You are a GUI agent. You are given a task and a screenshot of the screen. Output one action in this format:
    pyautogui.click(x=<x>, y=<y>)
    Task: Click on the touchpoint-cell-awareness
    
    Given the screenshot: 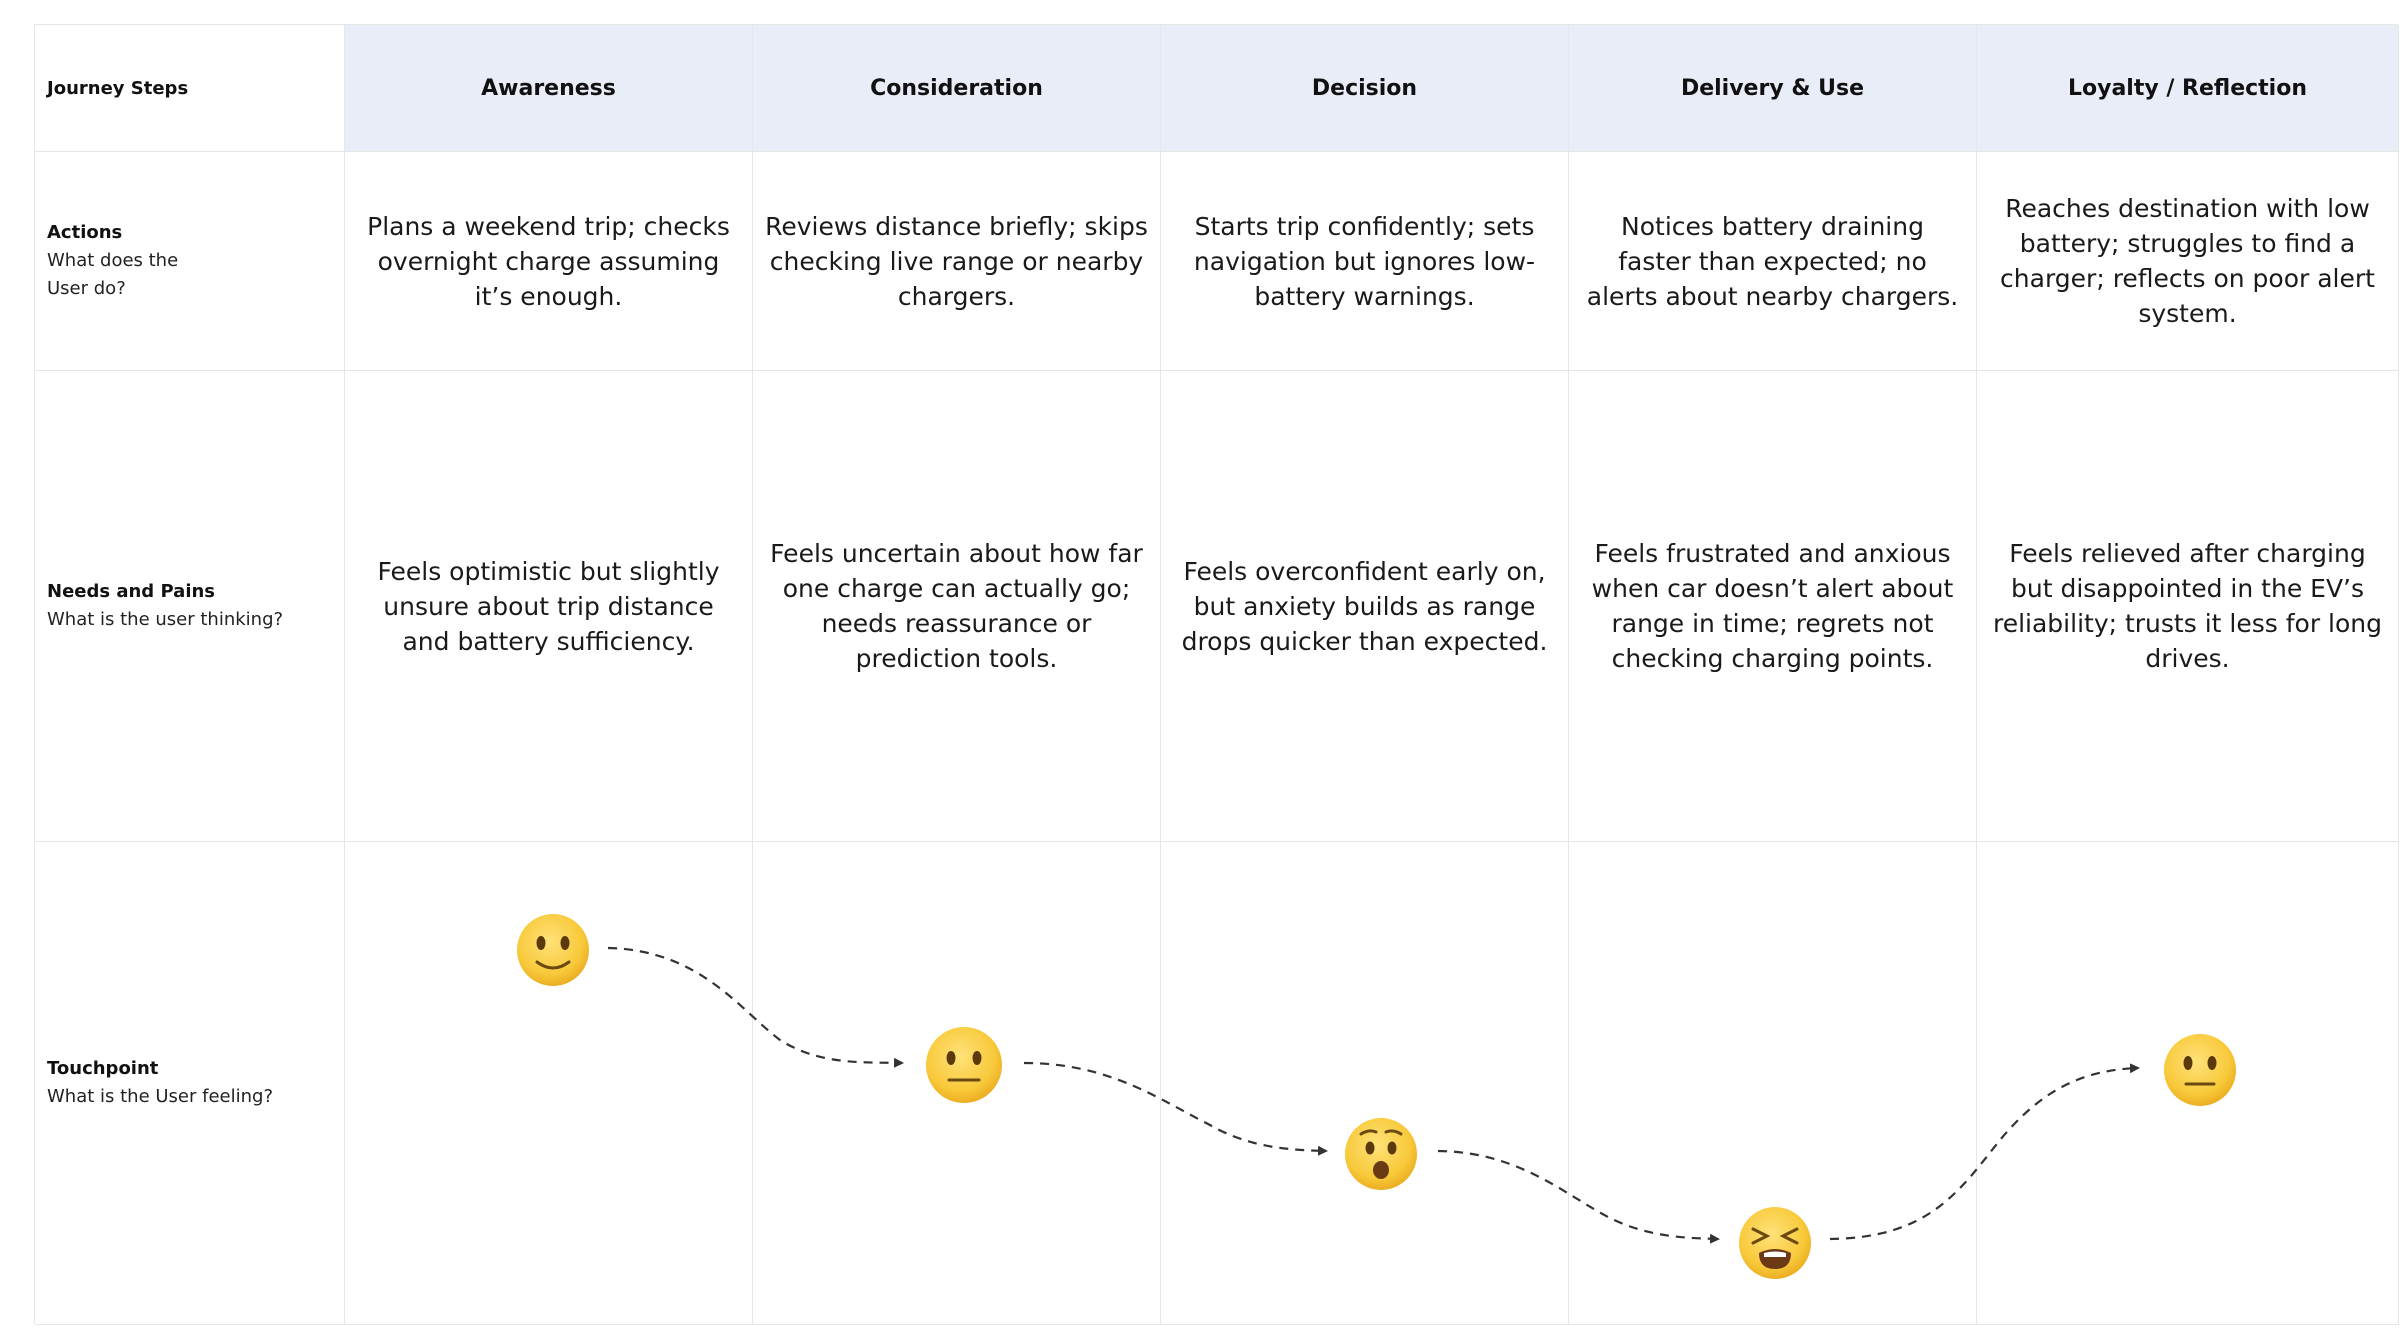 What is the action you would take?
    pyautogui.click(x=549, y=1083)
    